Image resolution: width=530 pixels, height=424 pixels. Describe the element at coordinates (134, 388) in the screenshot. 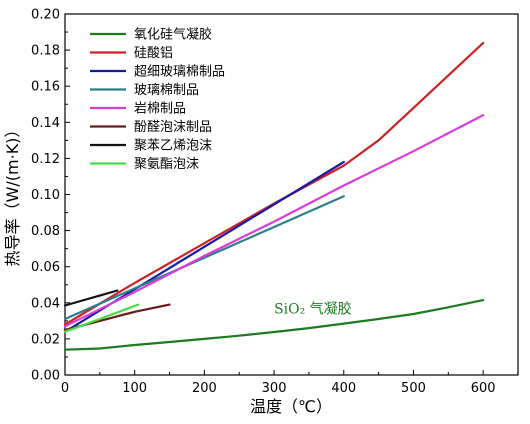

I see `x-tick-label: 100` at that location.